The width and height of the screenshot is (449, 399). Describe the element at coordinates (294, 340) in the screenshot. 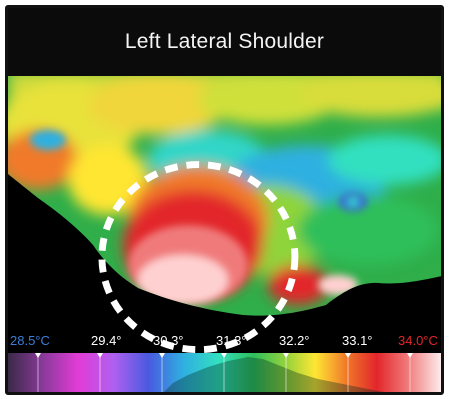

I see `scale-tick-label: 32.2°` at that location.